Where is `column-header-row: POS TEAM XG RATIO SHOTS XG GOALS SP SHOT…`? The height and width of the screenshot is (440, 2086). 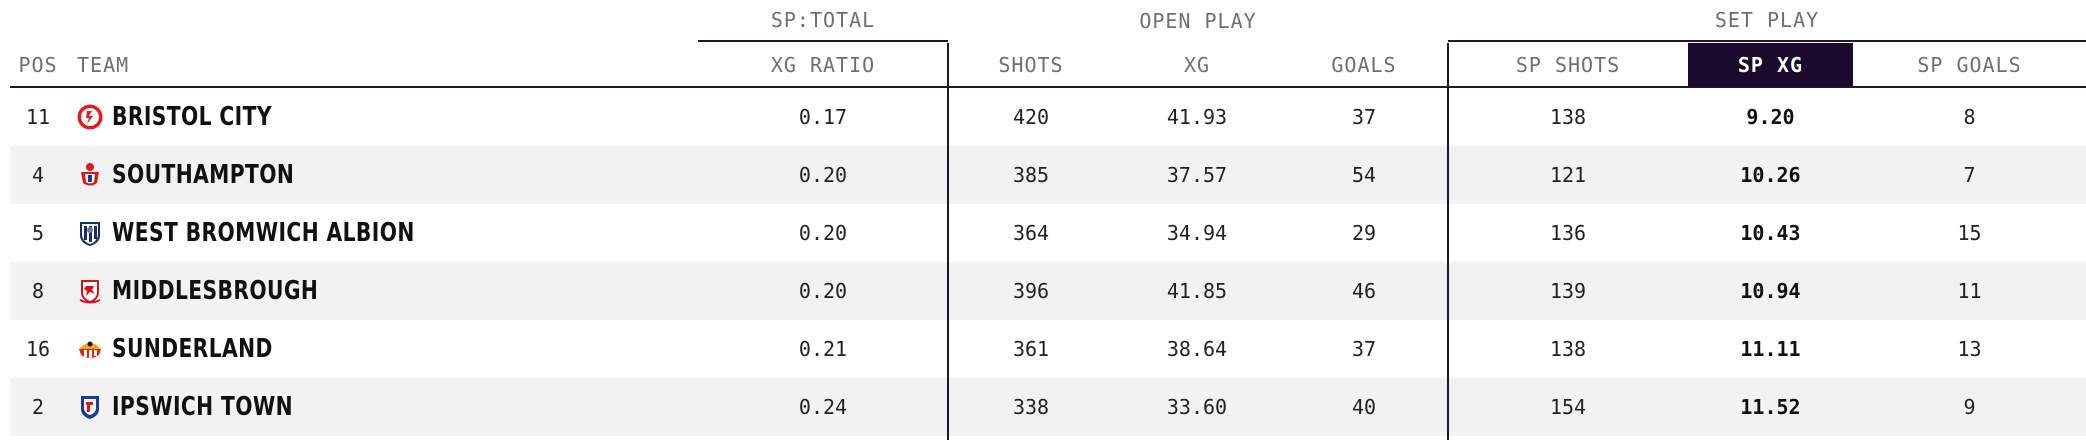
column-header-row: POS TEAM XG RATIO SHOTS XG GOALS SP SHOT… is located at coordinates (1048, 65).